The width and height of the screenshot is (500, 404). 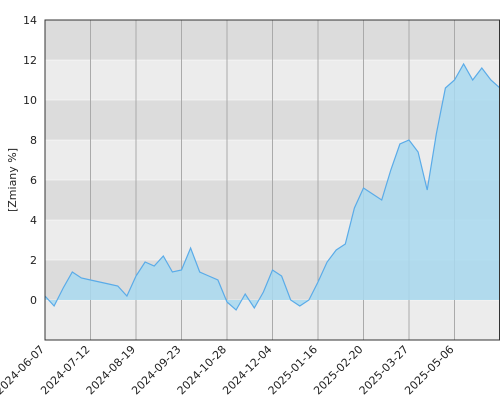 What do you see at coordinates (33, 140) in the screenshot?
I see `y-tick-label: 8` at bounding box center [33, 140].